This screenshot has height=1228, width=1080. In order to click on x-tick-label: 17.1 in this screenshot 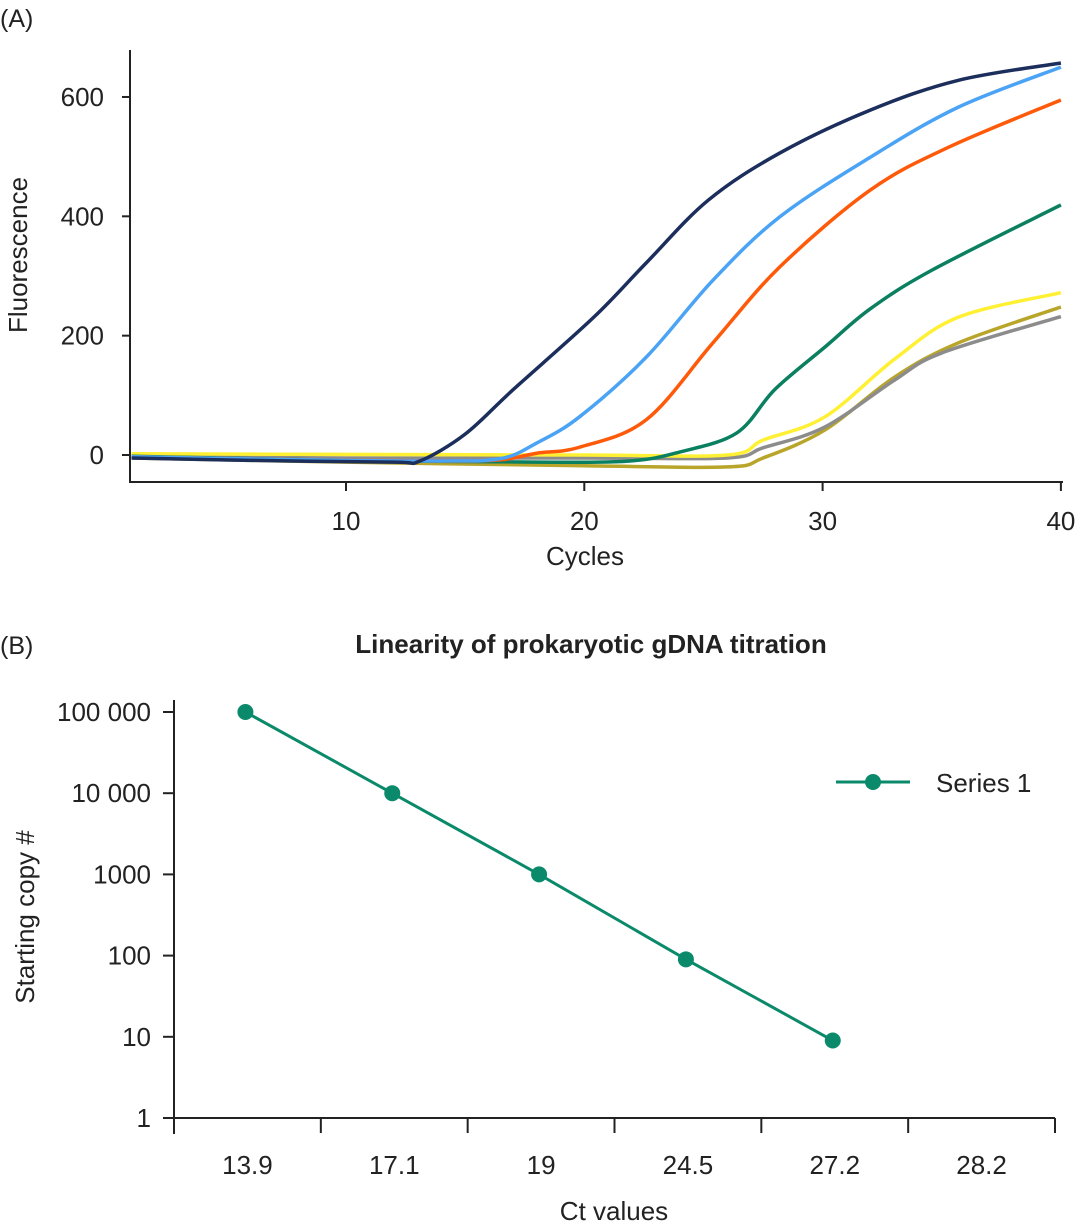, I will do `click(394, 1165)`.